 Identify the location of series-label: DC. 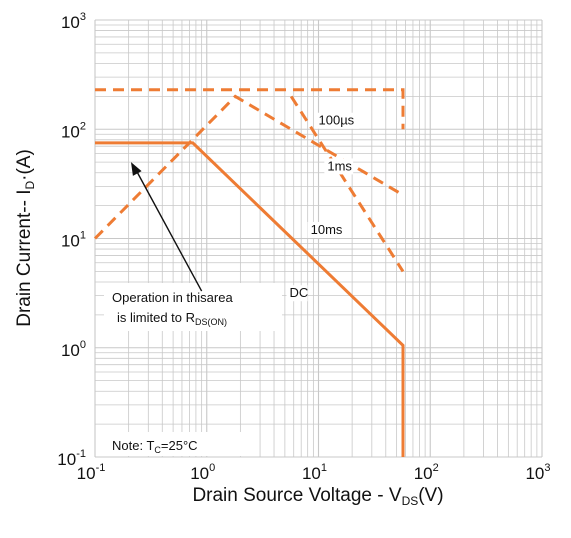
(298, 292).